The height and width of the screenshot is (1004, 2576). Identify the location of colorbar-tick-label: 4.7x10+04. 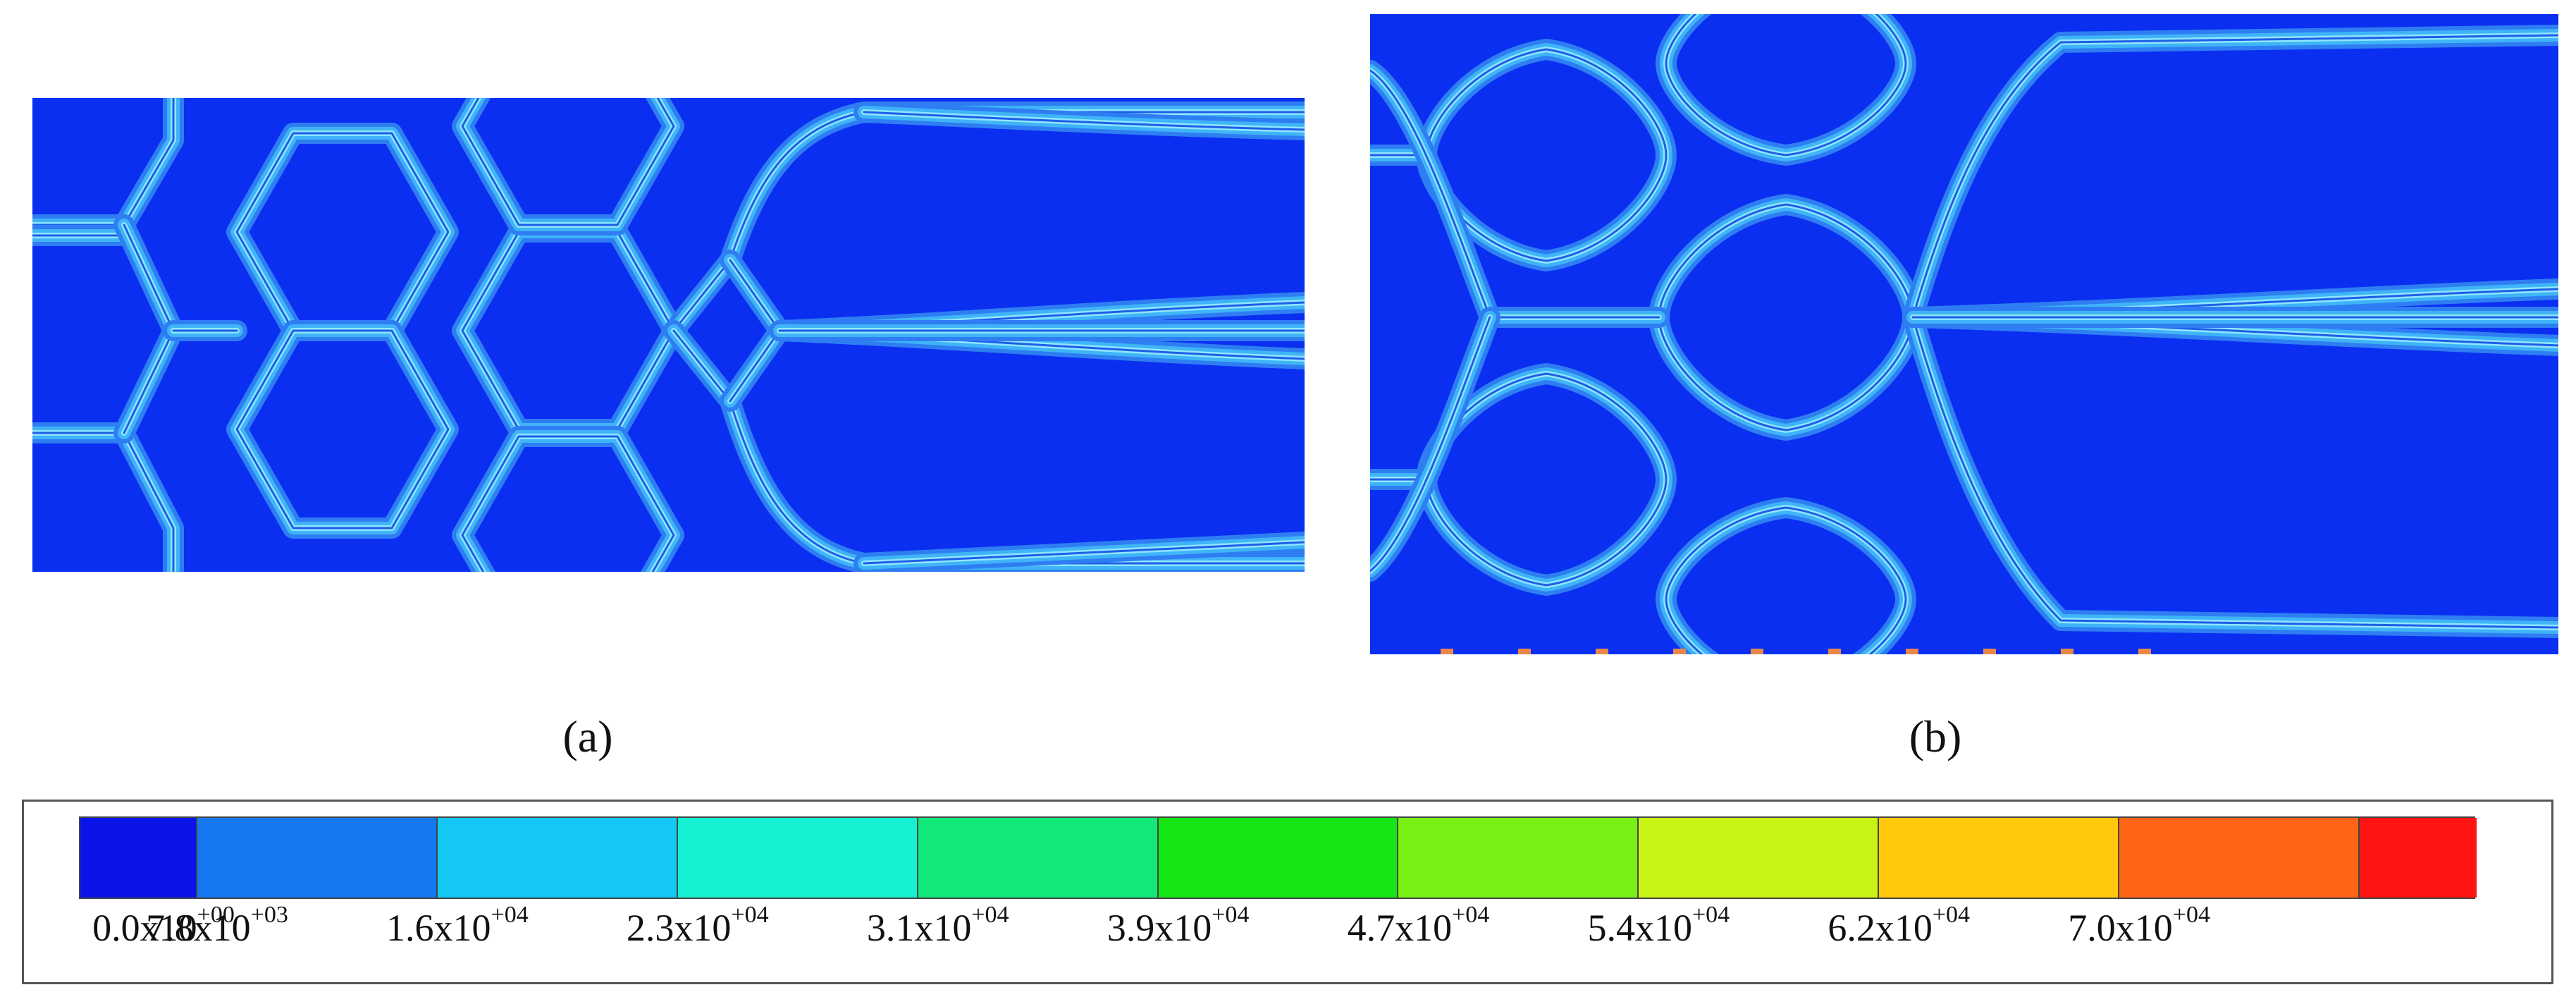
(1418, 926).